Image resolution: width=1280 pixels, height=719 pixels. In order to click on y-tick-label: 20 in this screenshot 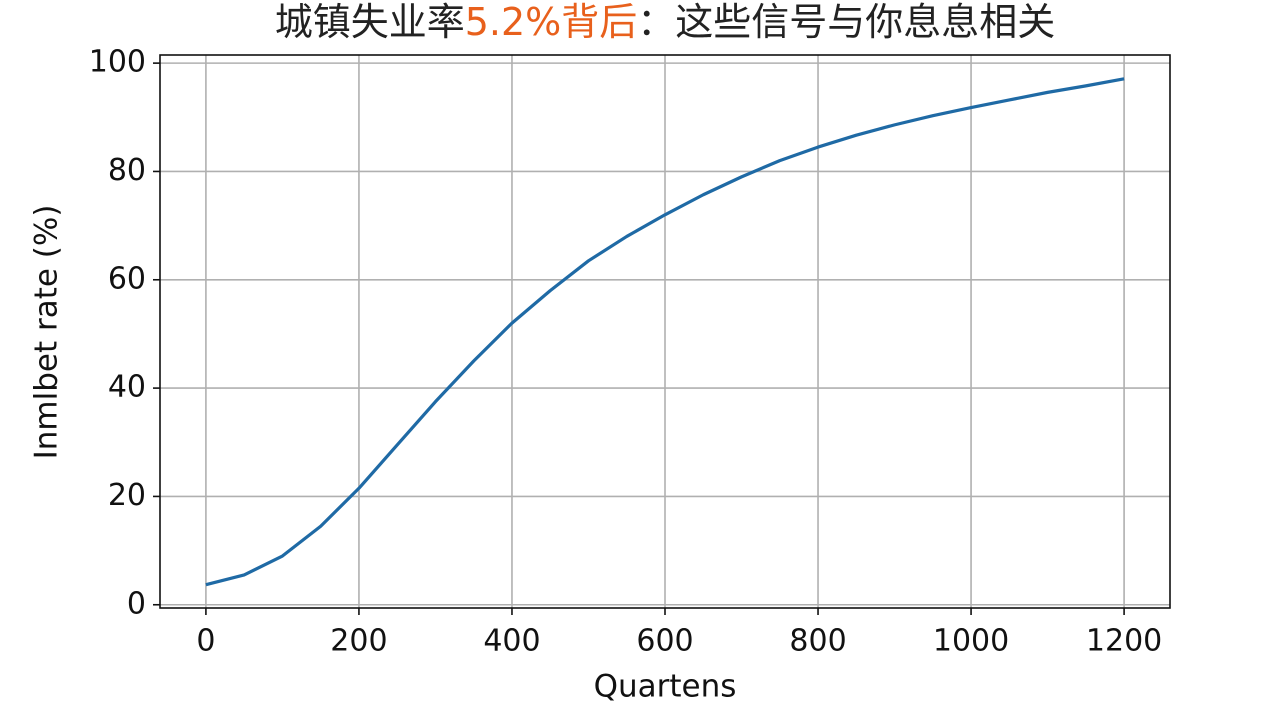, I will do `click(127, 495)`.